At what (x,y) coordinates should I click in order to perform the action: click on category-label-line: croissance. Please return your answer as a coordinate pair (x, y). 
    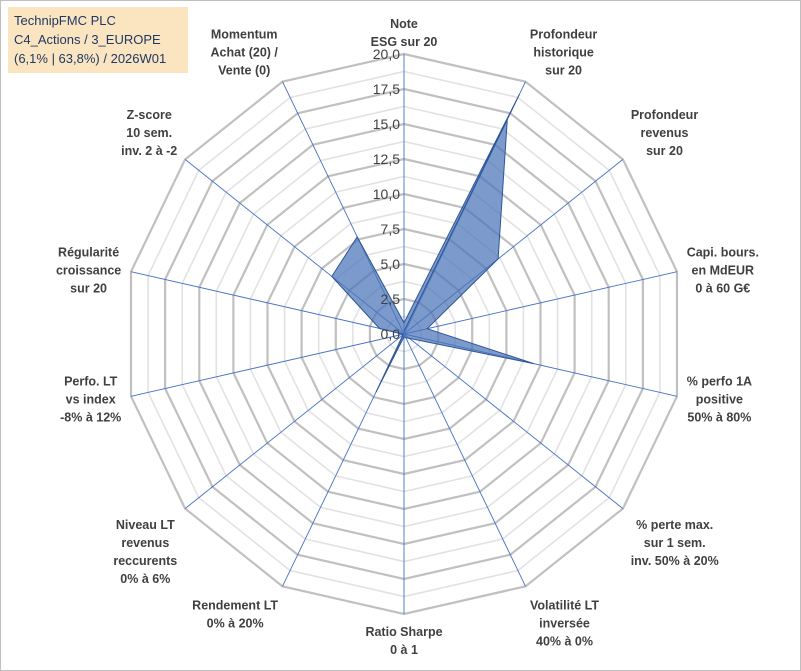
    Looking at the image, I should click on (88, 271).